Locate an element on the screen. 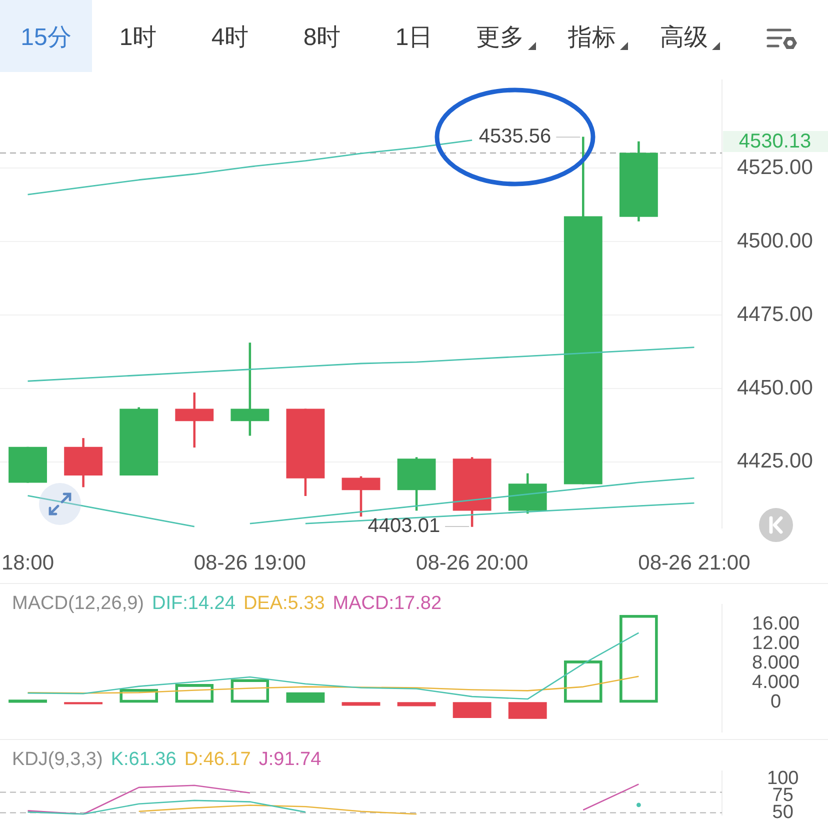 This screenshot has height=828, width=828. x-tick-label: 18:00 is located at coordinates (27, 562).